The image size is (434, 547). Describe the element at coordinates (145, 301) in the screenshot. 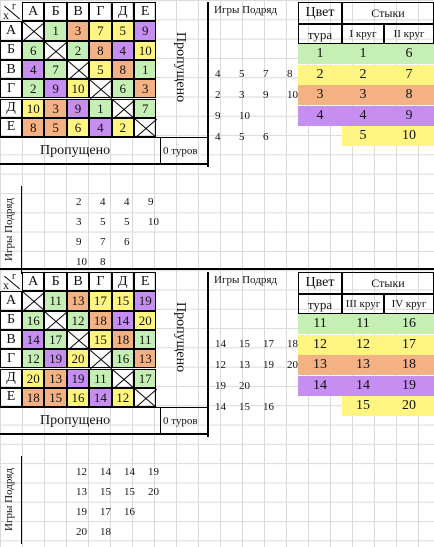

I see `matrix-cell: 19` at that location.